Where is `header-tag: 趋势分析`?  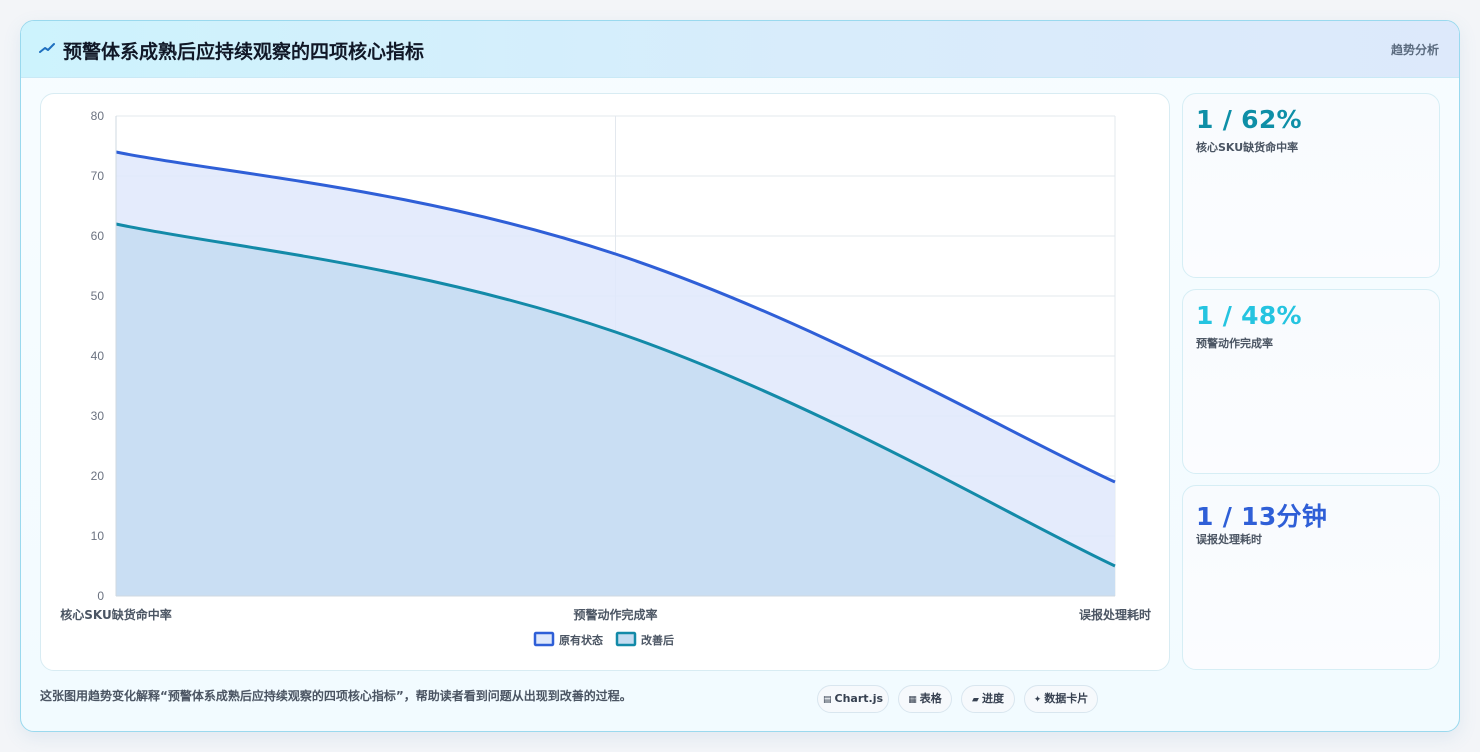
header-tag: 趋势分析 is located at coordinates (1414, 50).